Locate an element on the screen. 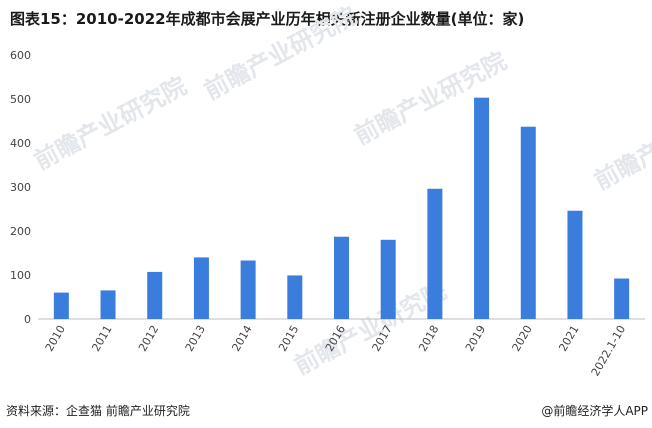  brand-credit: @前瞻经济学人APP is located at coordinates (594, 411).